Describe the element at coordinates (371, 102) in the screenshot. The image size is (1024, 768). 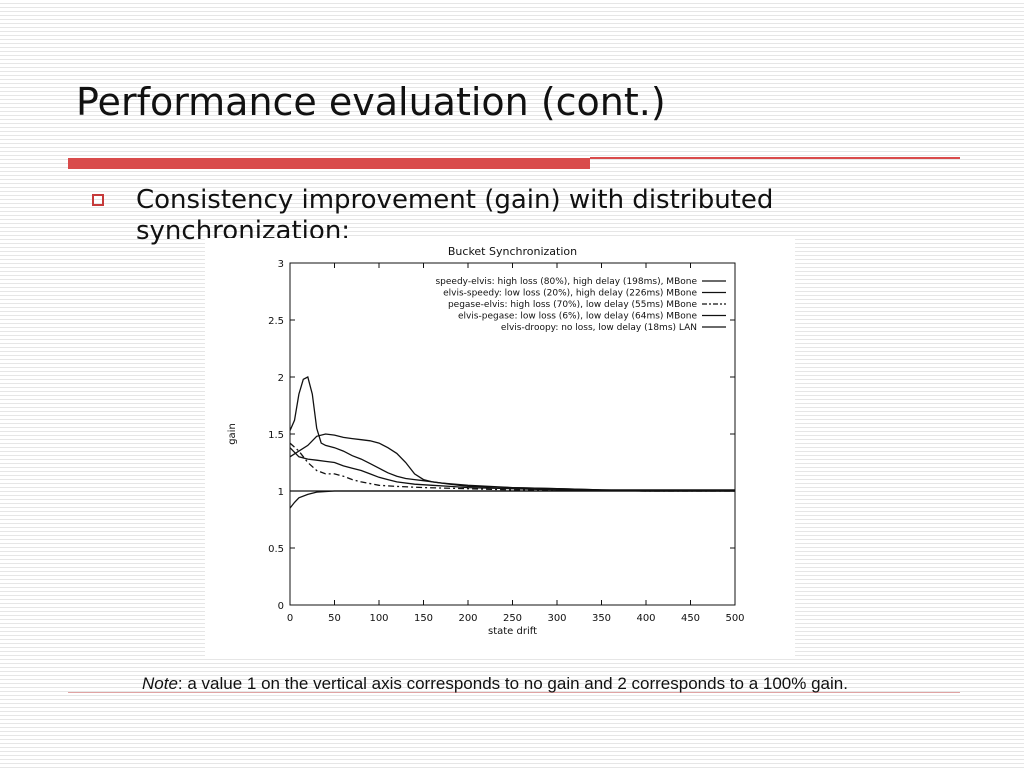
I see `slide-title: Performance evaluation (cont.)` at that location.